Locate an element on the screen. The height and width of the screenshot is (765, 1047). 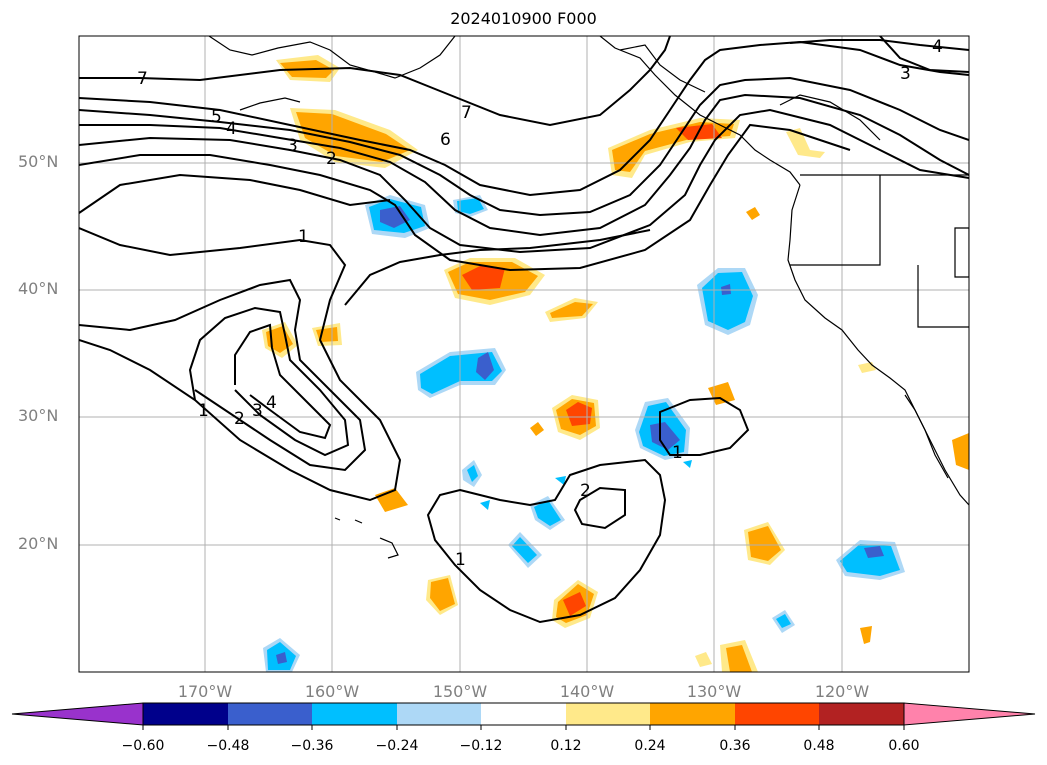
colorbar-tick-label: 0.24 is located at coordinates (650, 746).